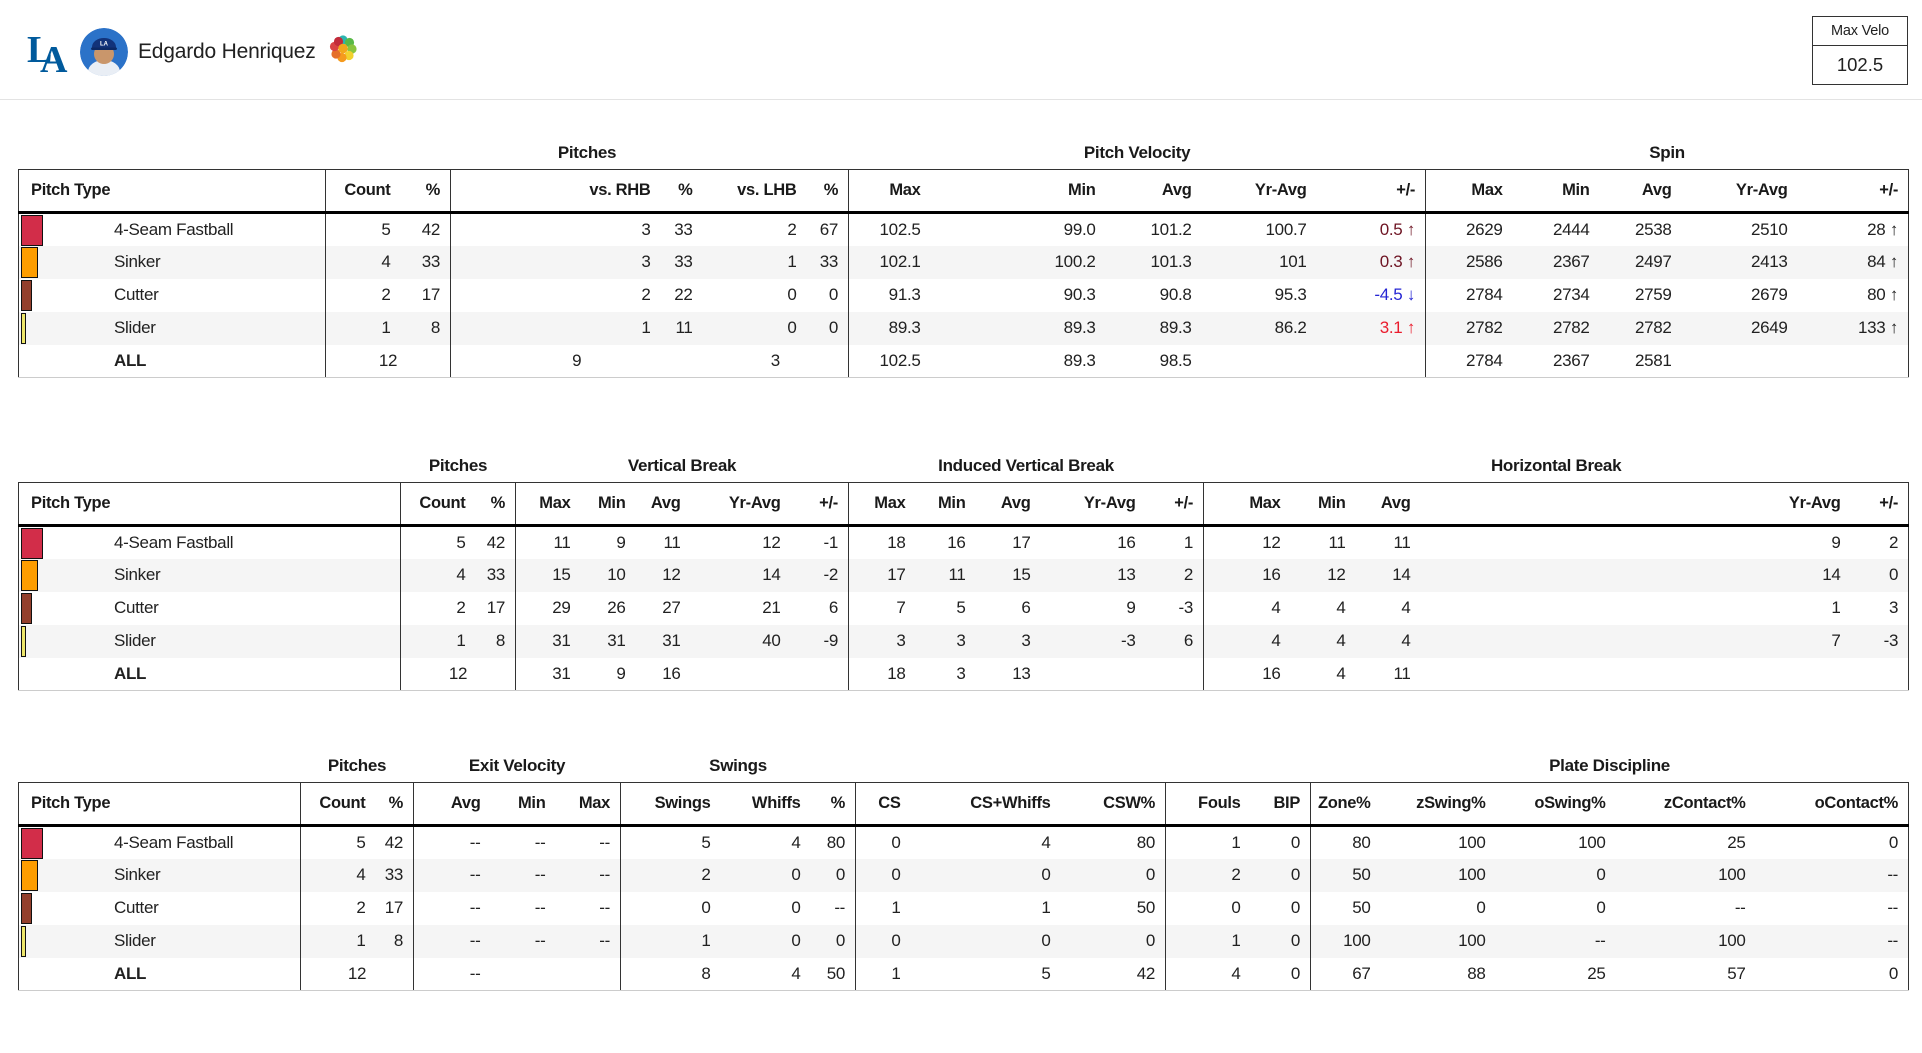 The width and height of the screenshot is (1922, 1053). I want to click on stat-cell: 2538, so click(1653, 229).